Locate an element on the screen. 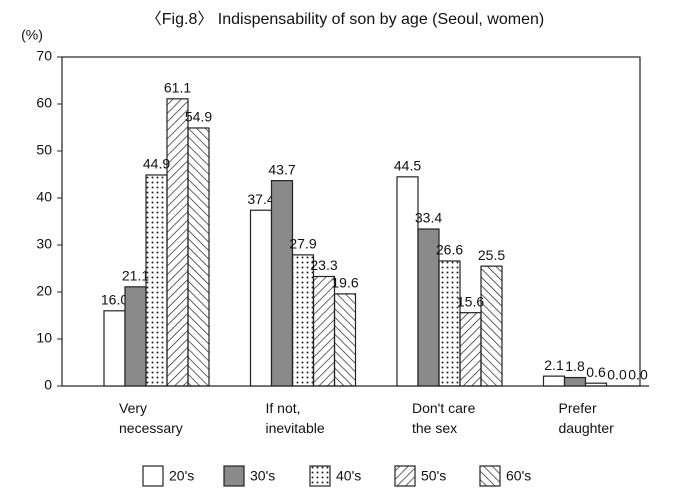 The width and height of the screenshot is (690, 489). y-tick-label: 70 is located at coordinates (44, 56).